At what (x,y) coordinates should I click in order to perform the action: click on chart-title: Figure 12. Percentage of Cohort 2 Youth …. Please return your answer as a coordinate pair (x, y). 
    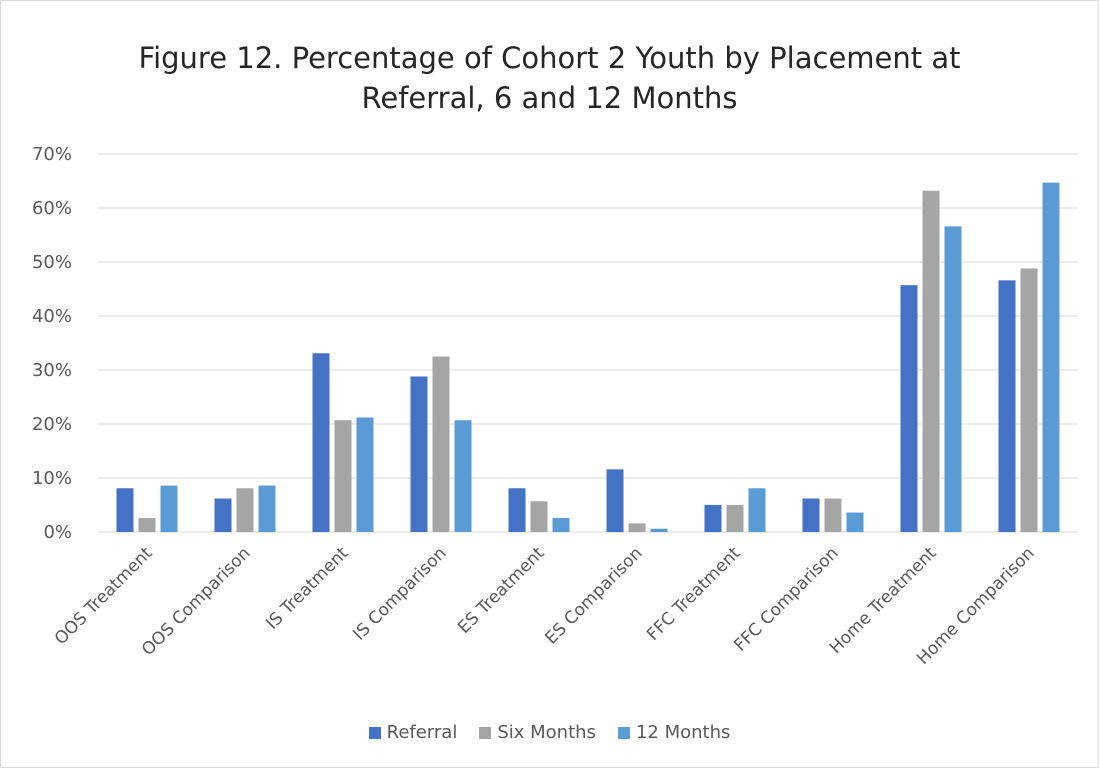
    Looking at the image, I should click on (549, 78).